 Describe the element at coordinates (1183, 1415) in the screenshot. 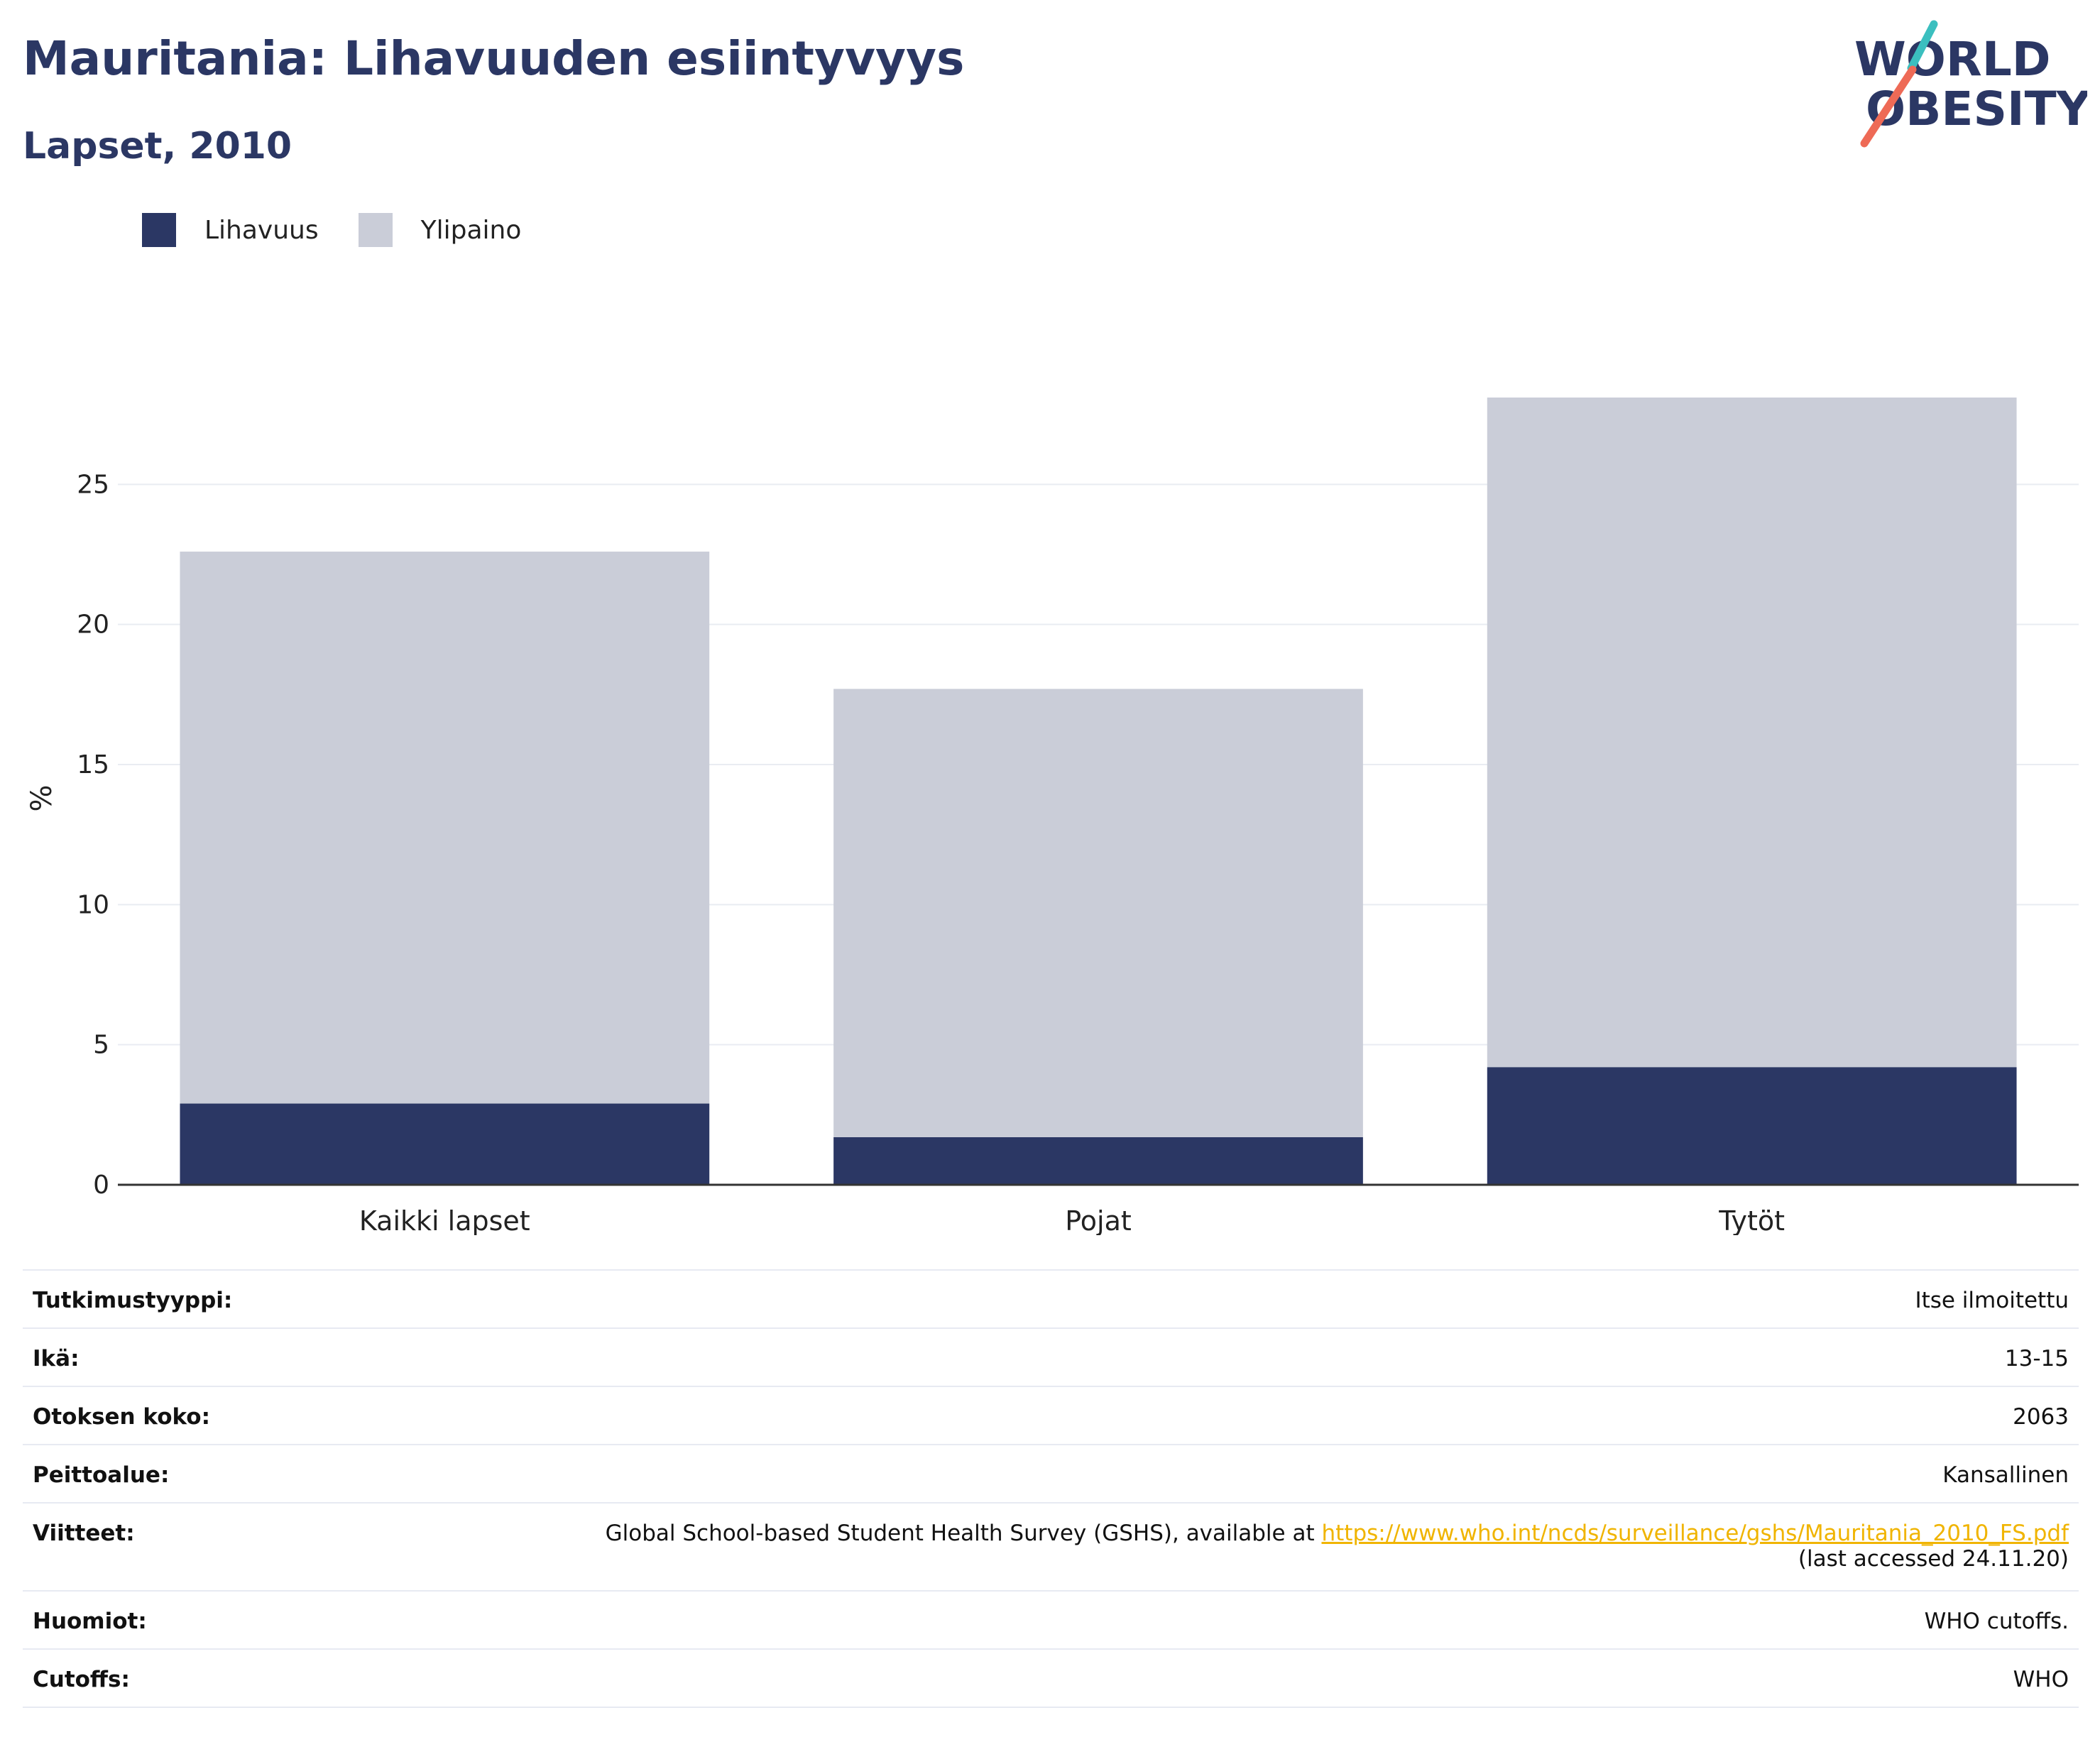

I see `info-value: 2063` at that location.